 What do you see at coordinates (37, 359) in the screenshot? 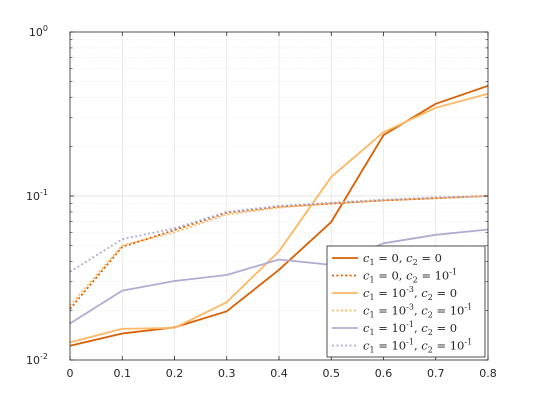
I see `y-tick-label: 10⁻²` at bounding box center [37, 359].